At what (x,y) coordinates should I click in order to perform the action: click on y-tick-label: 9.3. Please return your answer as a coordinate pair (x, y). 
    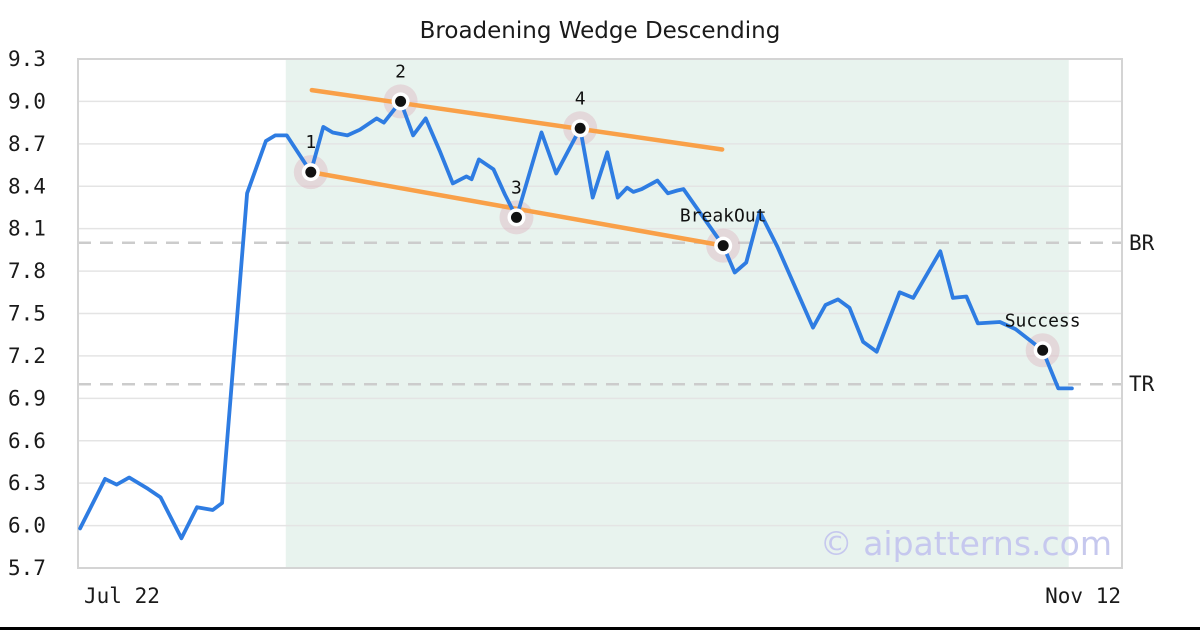
    Looking at the image, I should click on (27, 59).